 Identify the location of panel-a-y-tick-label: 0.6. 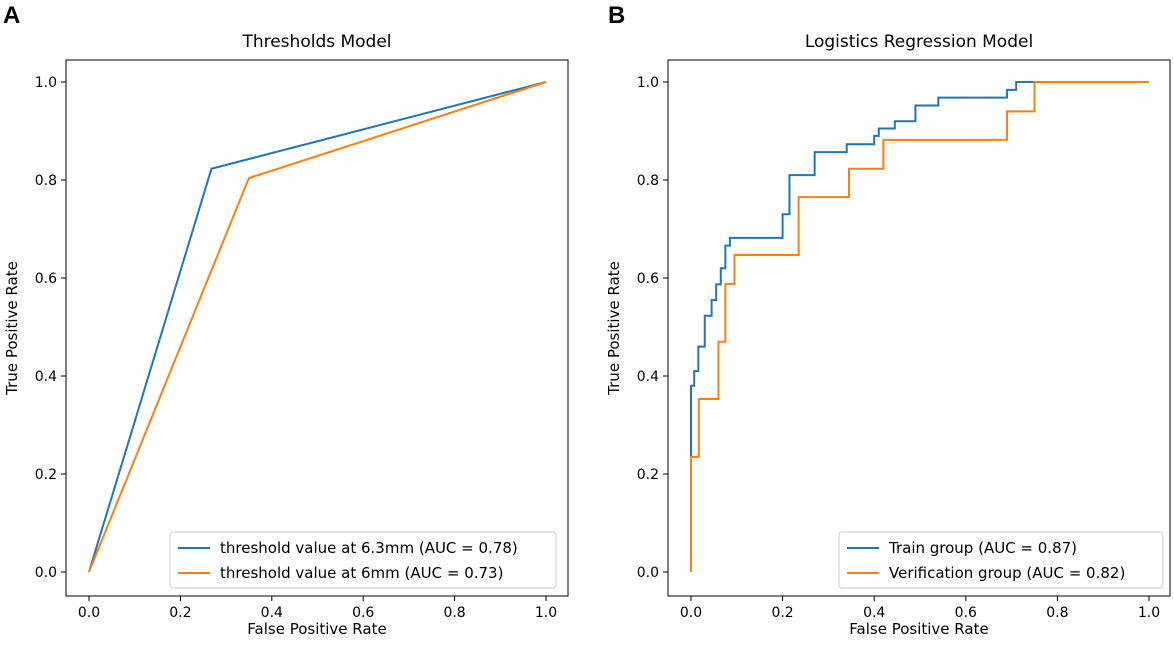
(46, 279).